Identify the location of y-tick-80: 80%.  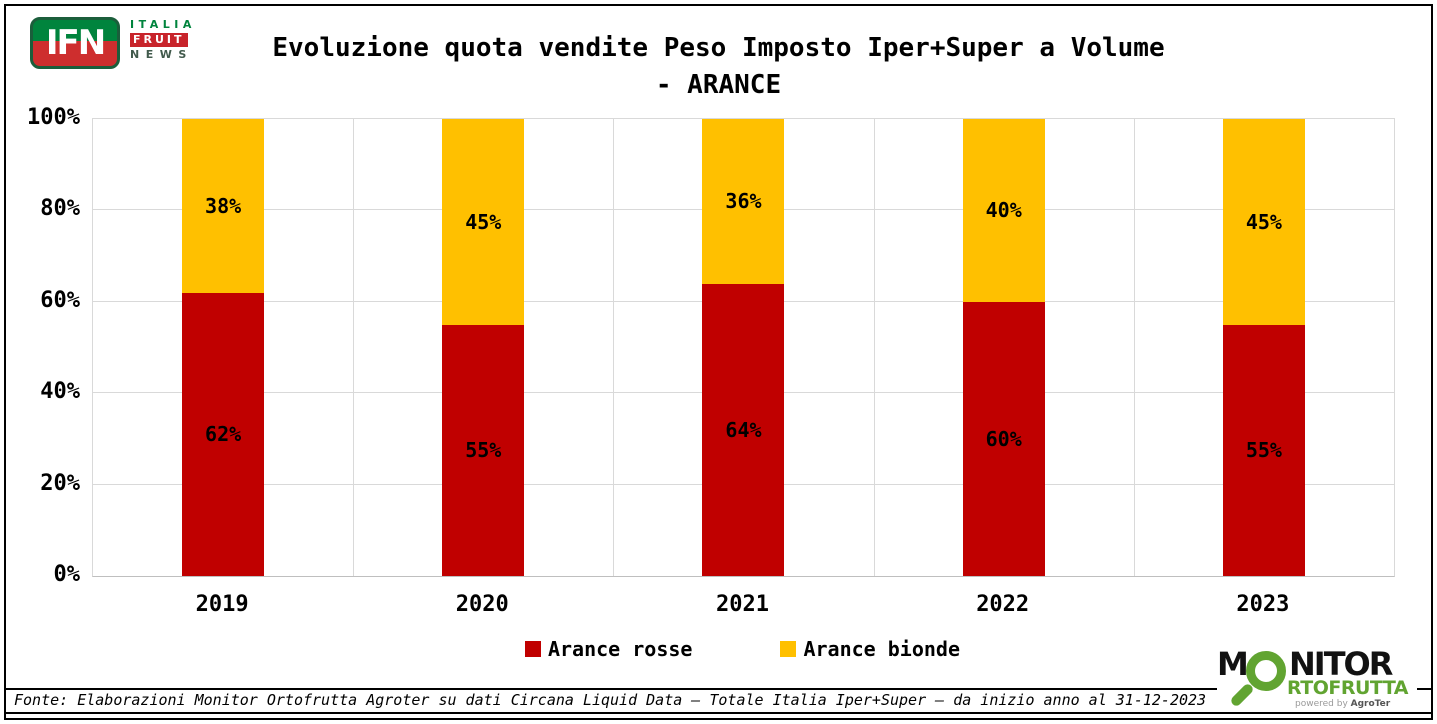
(60, 209).